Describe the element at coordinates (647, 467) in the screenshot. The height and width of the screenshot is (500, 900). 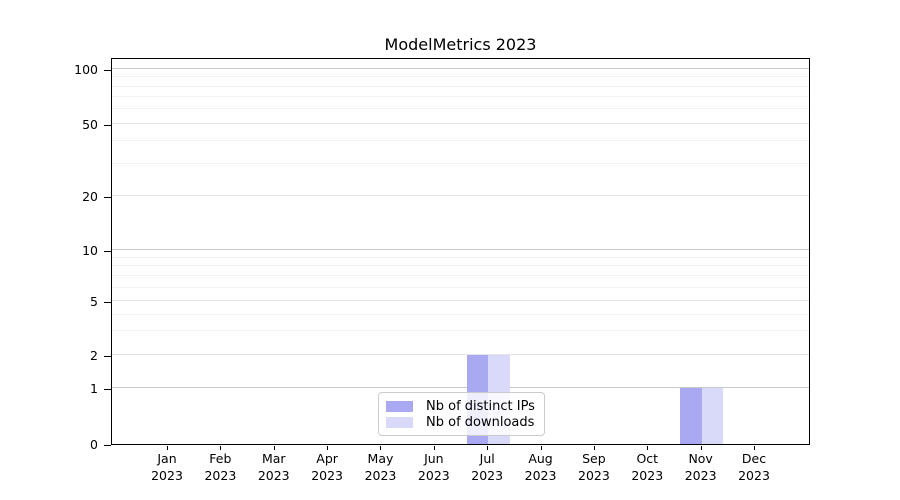
I see `x-tick-label: Oct 2023` at that location.